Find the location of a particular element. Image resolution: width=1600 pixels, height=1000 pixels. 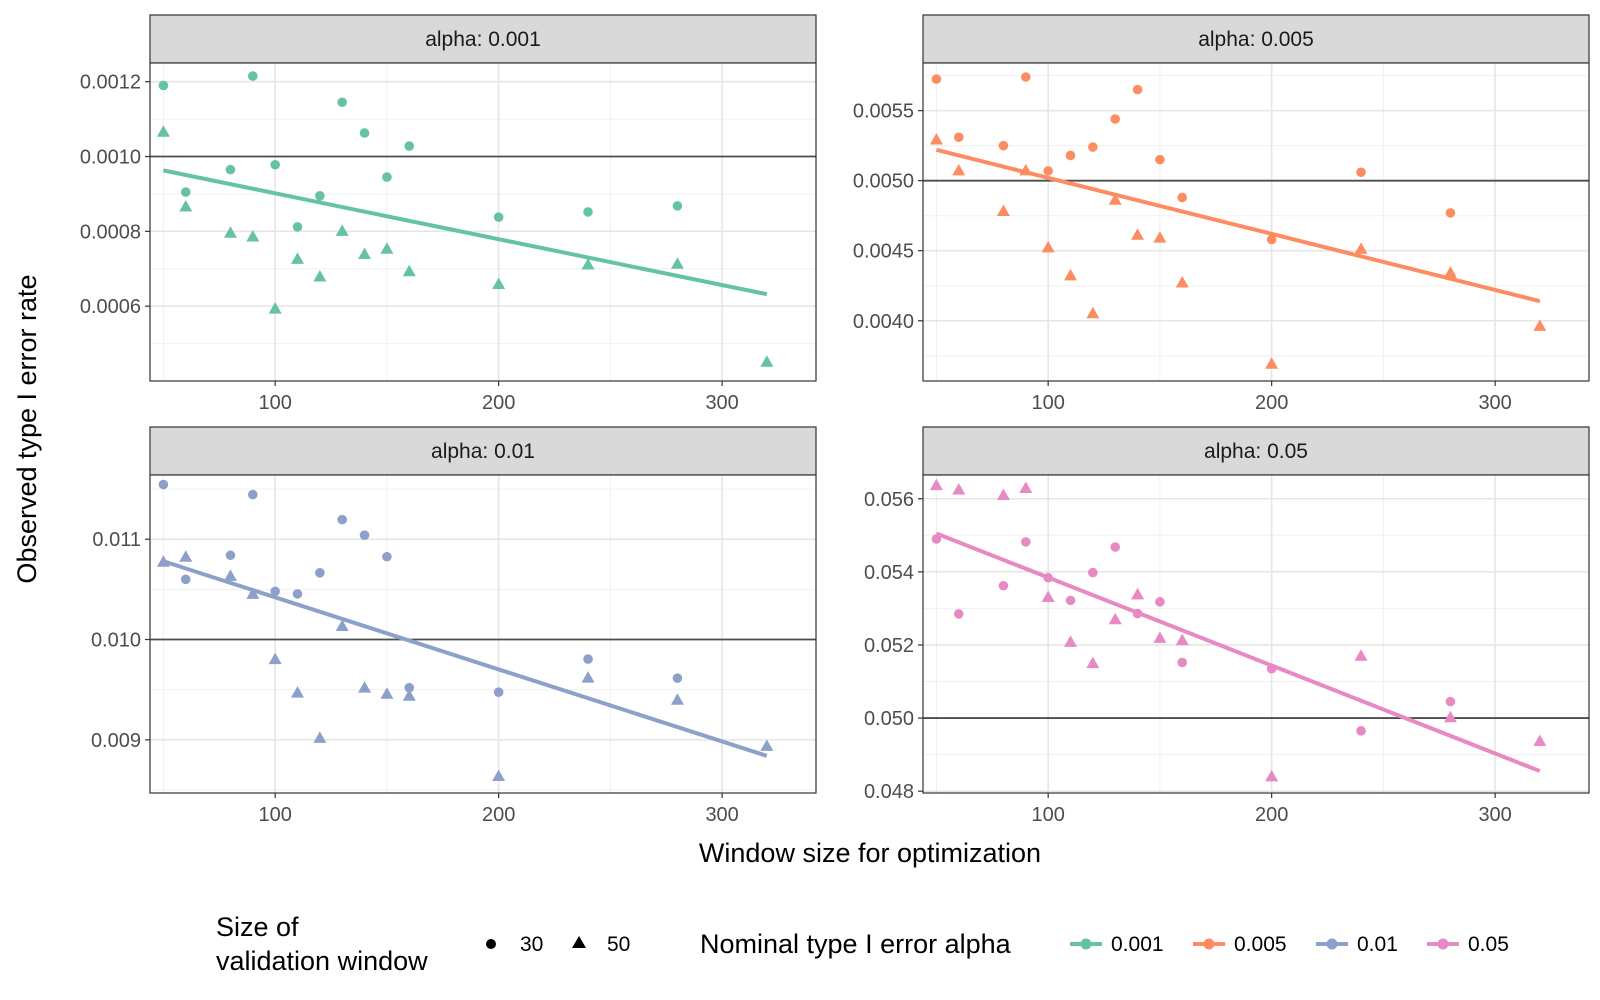

legend-color-title: Nominal type I error alpha is located at coordinates (856, 944).